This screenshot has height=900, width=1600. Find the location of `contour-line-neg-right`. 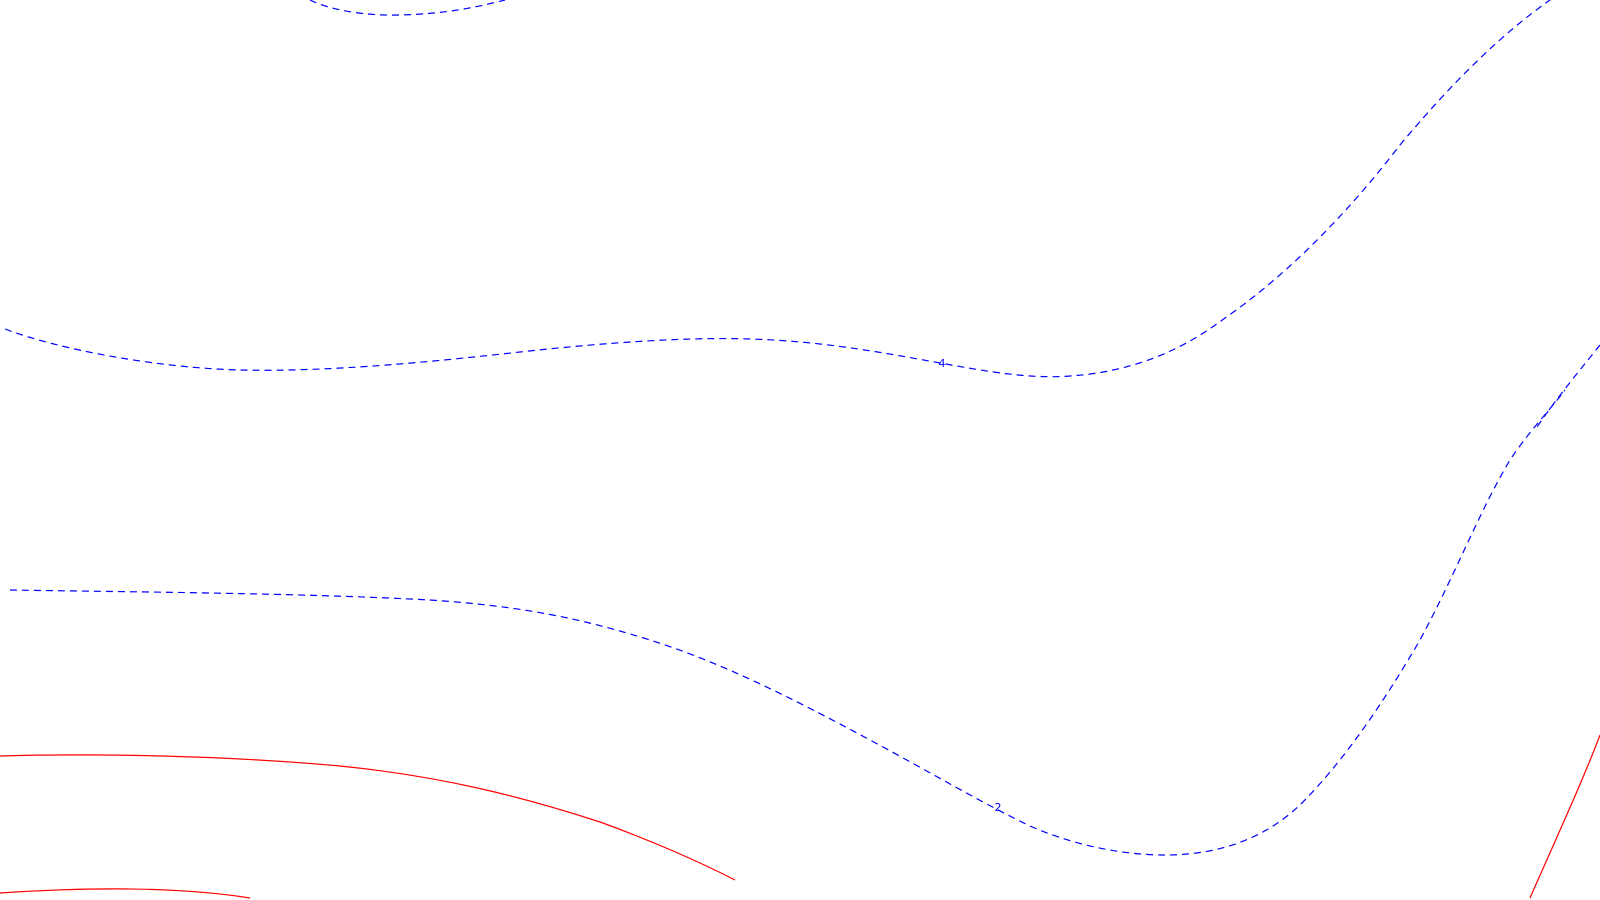

contour-line-neg-right is located at coordinates (1567, 387).